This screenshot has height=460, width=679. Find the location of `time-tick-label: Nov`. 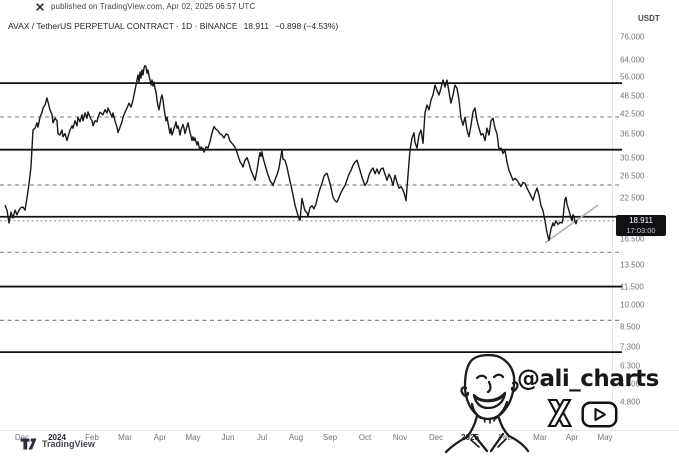

time-tick-label: Nov is located at coordinates (400, 437).